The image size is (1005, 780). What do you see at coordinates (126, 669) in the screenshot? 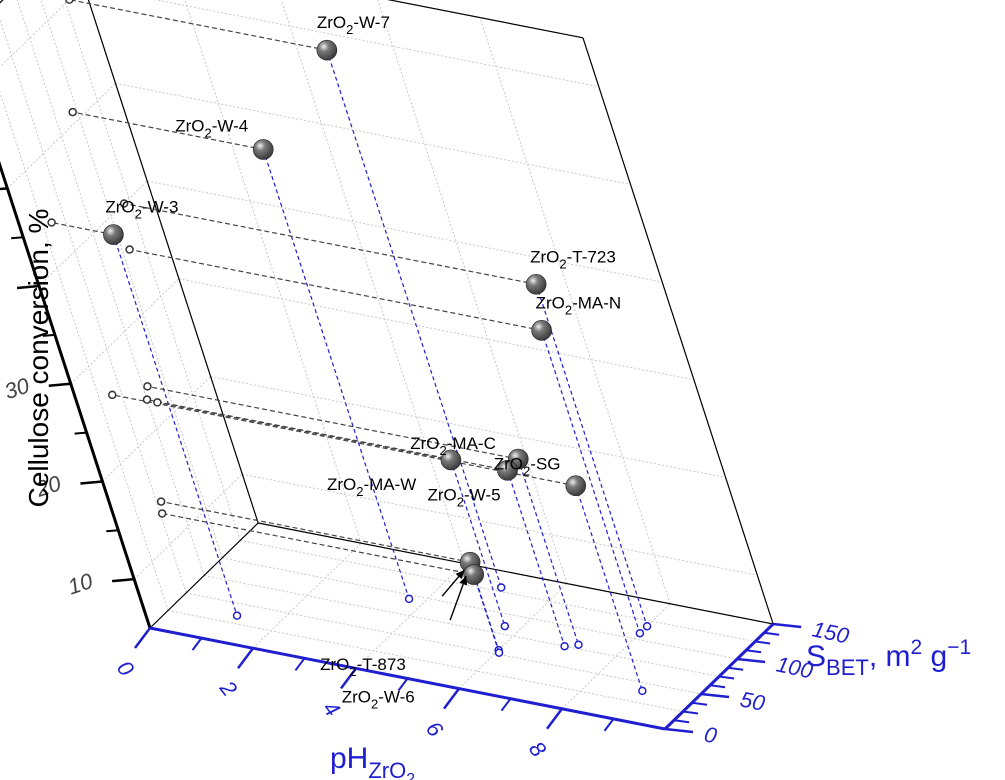
I see `x-tick-label: 0` at bounding box center [126, 669].